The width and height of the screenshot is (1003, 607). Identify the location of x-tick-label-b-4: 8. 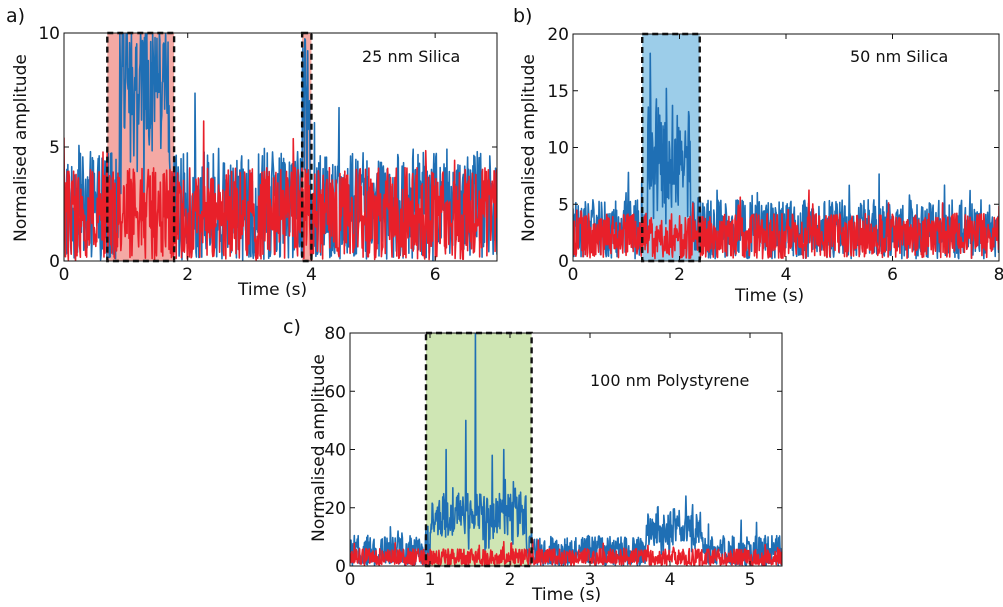
(998, 275).